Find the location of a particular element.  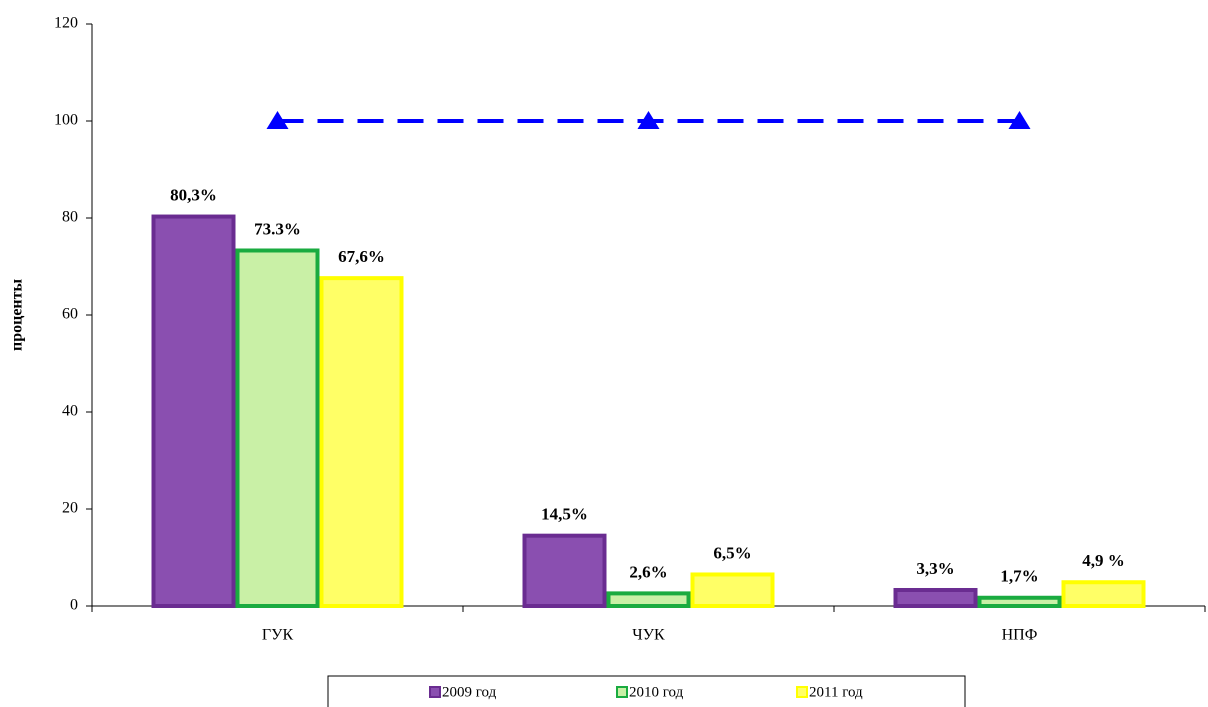

y-axis-label: проценты is located at coordinates (17, 314).